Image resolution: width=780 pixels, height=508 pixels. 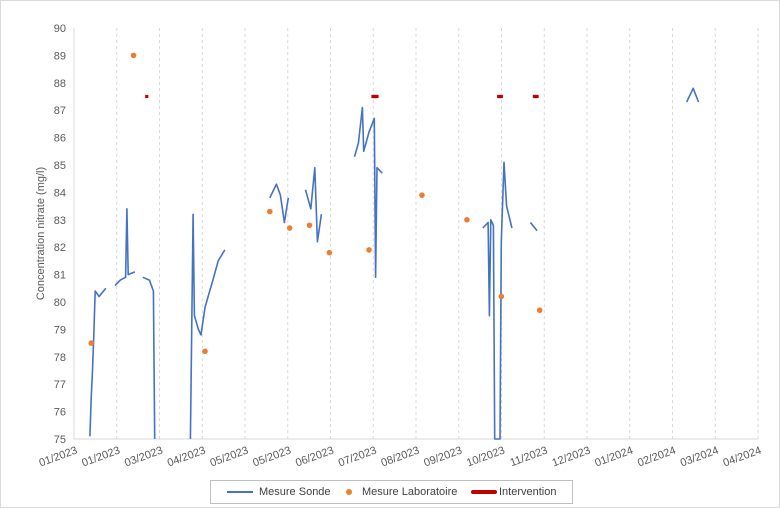 I want to click on legend-label-sonde: Mesure Sonde, so click(x=295, y=492).